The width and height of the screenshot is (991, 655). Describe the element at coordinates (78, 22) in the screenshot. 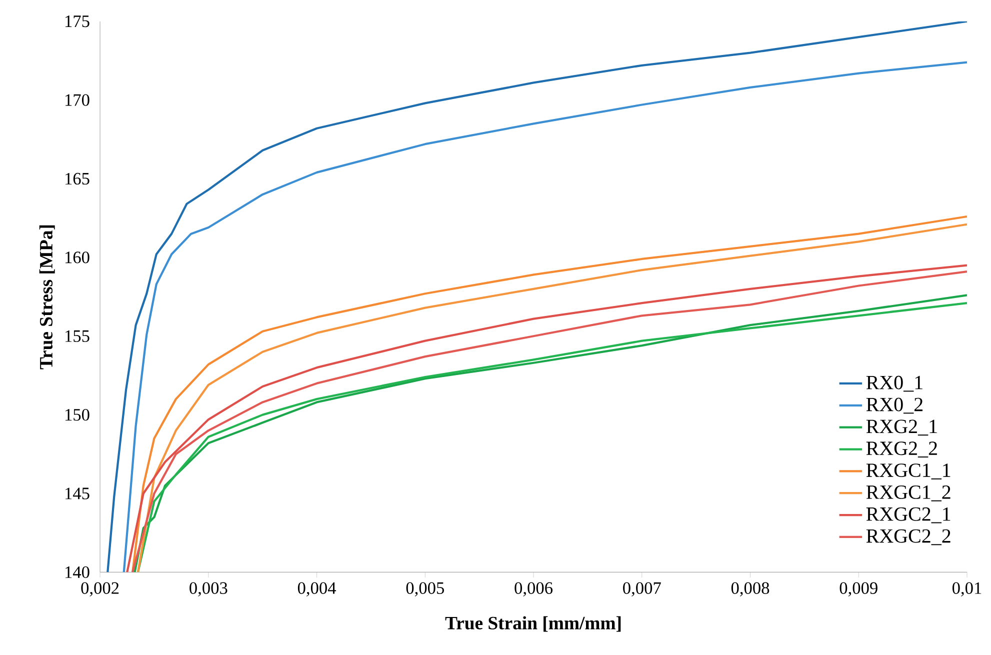

I see `y-tick-label: 175` at that location.